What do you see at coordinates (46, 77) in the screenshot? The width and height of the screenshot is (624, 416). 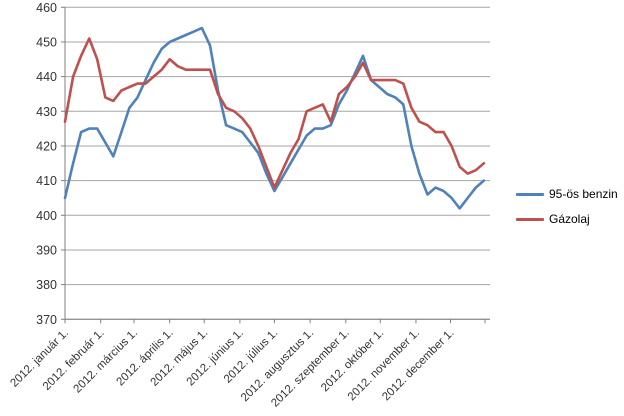 I see `y-axis-label: 440` at bounding box center [46, 77].